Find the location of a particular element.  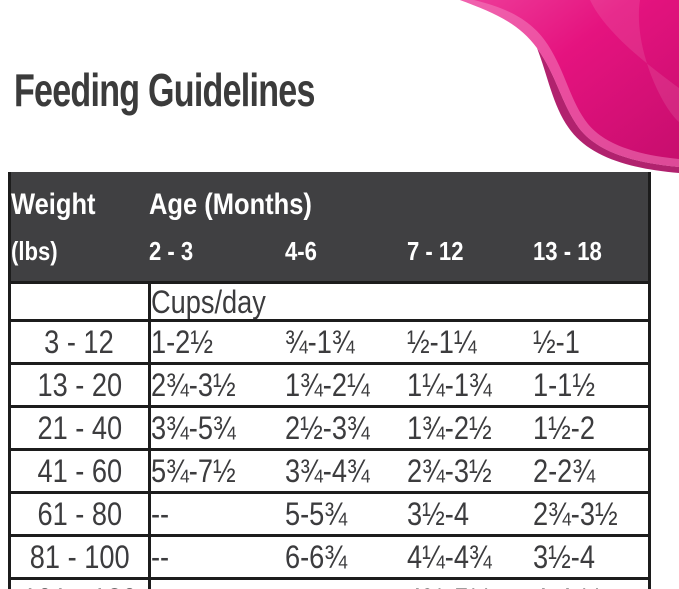

table-row: 13 - 20 2¾-3½ 1¾-2¼ 1¼-1¾ 1-1½ is located at coordinates (329, 384).